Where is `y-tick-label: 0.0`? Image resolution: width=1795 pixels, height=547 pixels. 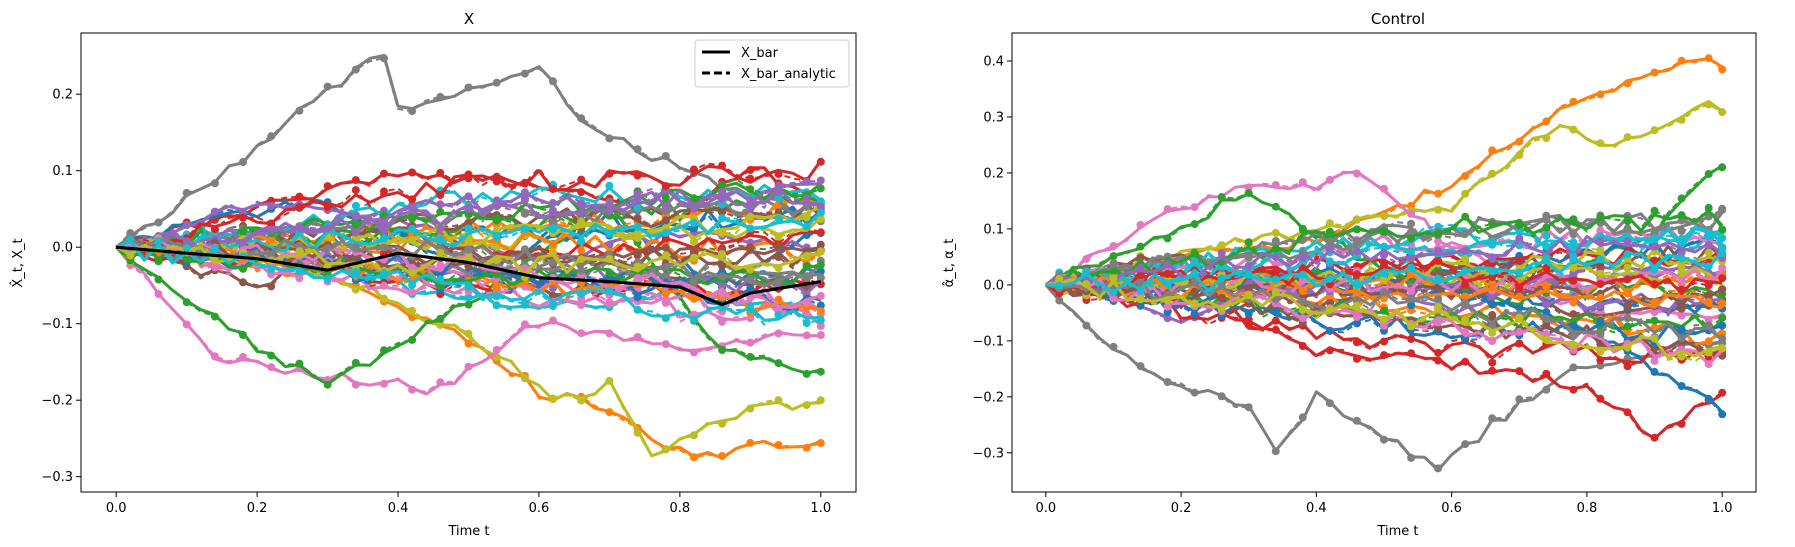
y-tick-label: 0.0 is located at coordinates (993, 285).